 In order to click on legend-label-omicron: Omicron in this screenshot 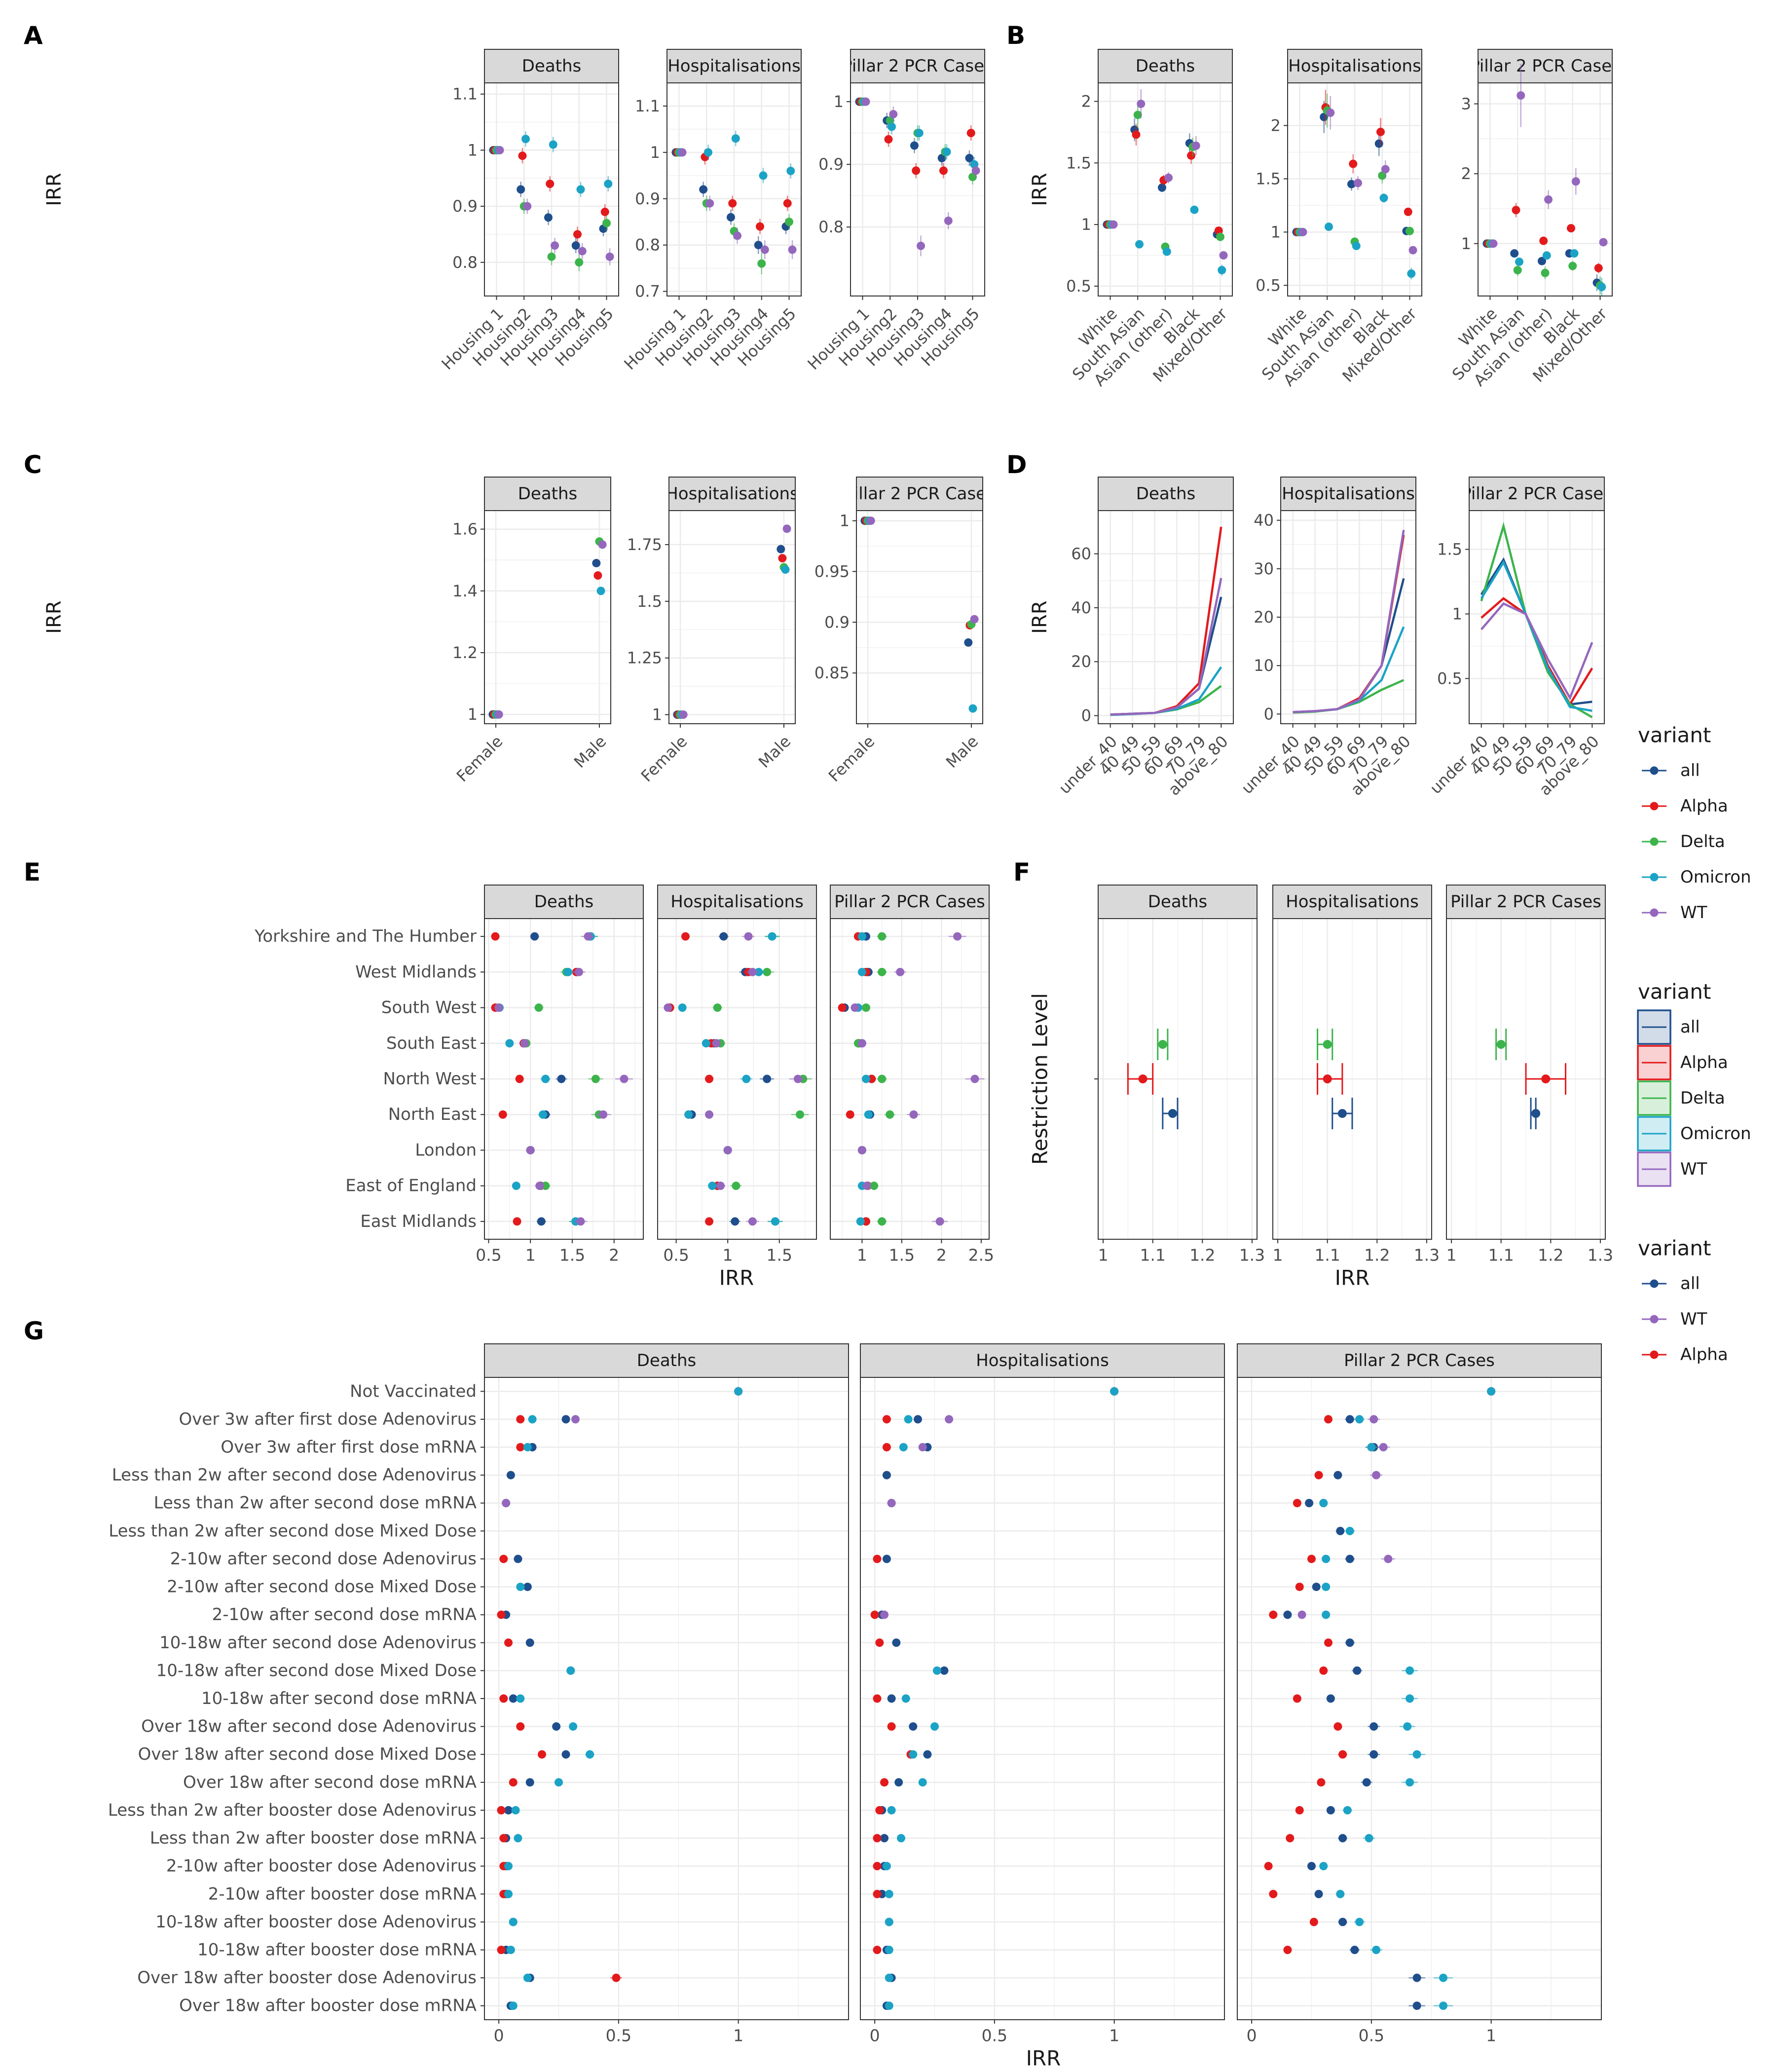, I will do `click(1716, 1134)`.